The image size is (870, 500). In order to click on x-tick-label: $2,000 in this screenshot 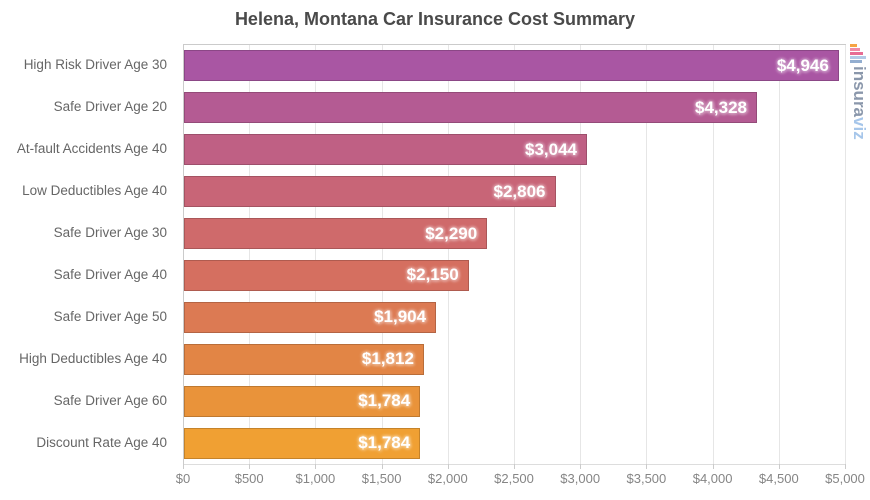, I will do `click(447, 478)`.